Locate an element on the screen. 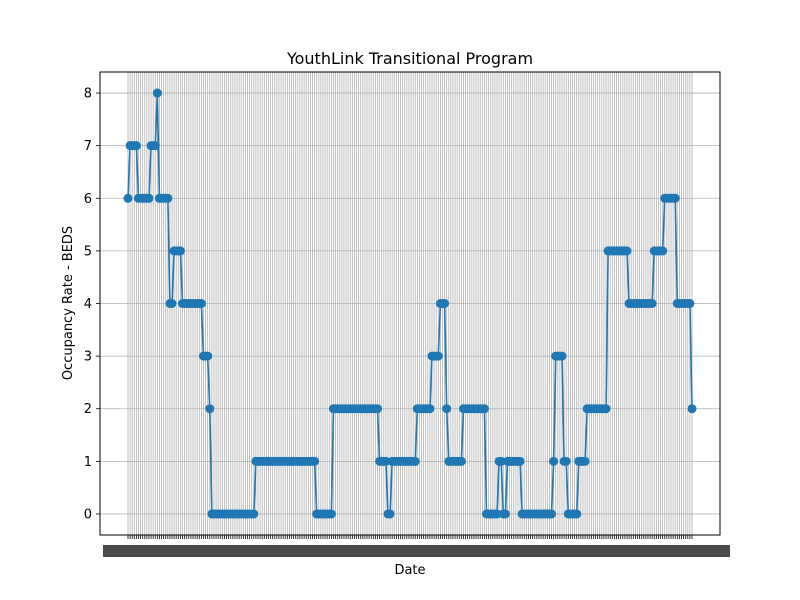 Image resolution: width=800 pixels, height=600 pixels. x-tick-label-band is located at coordinates (416, 551).